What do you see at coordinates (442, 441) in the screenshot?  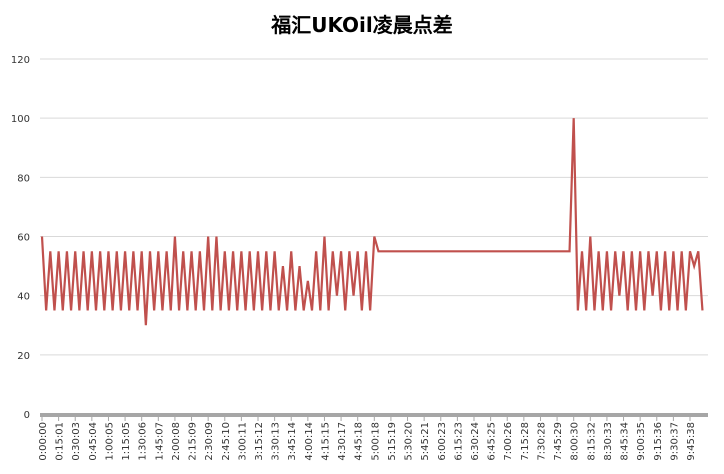 I see `x-tick-label: 6:00:23` at bounding box center [442, 441].